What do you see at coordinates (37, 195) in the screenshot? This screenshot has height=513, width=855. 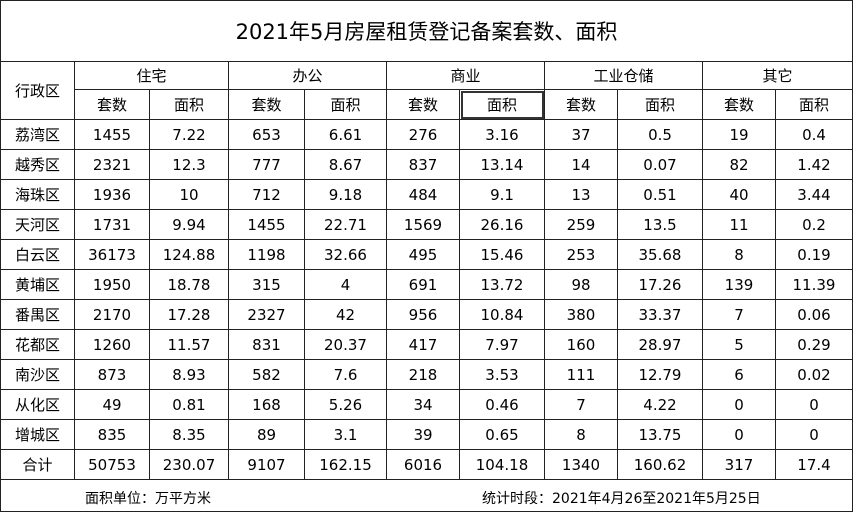 I see `row-label: 海珠区` at bounding box center [37, 195].